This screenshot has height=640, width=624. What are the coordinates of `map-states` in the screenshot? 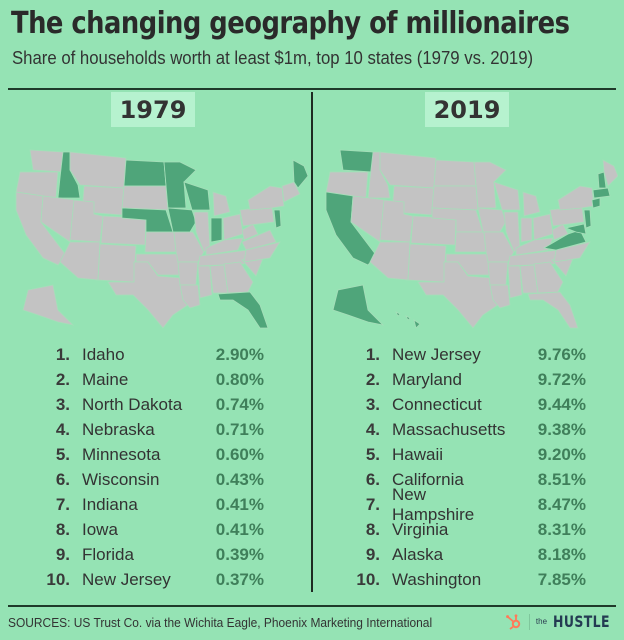 It's located at (472, 239).